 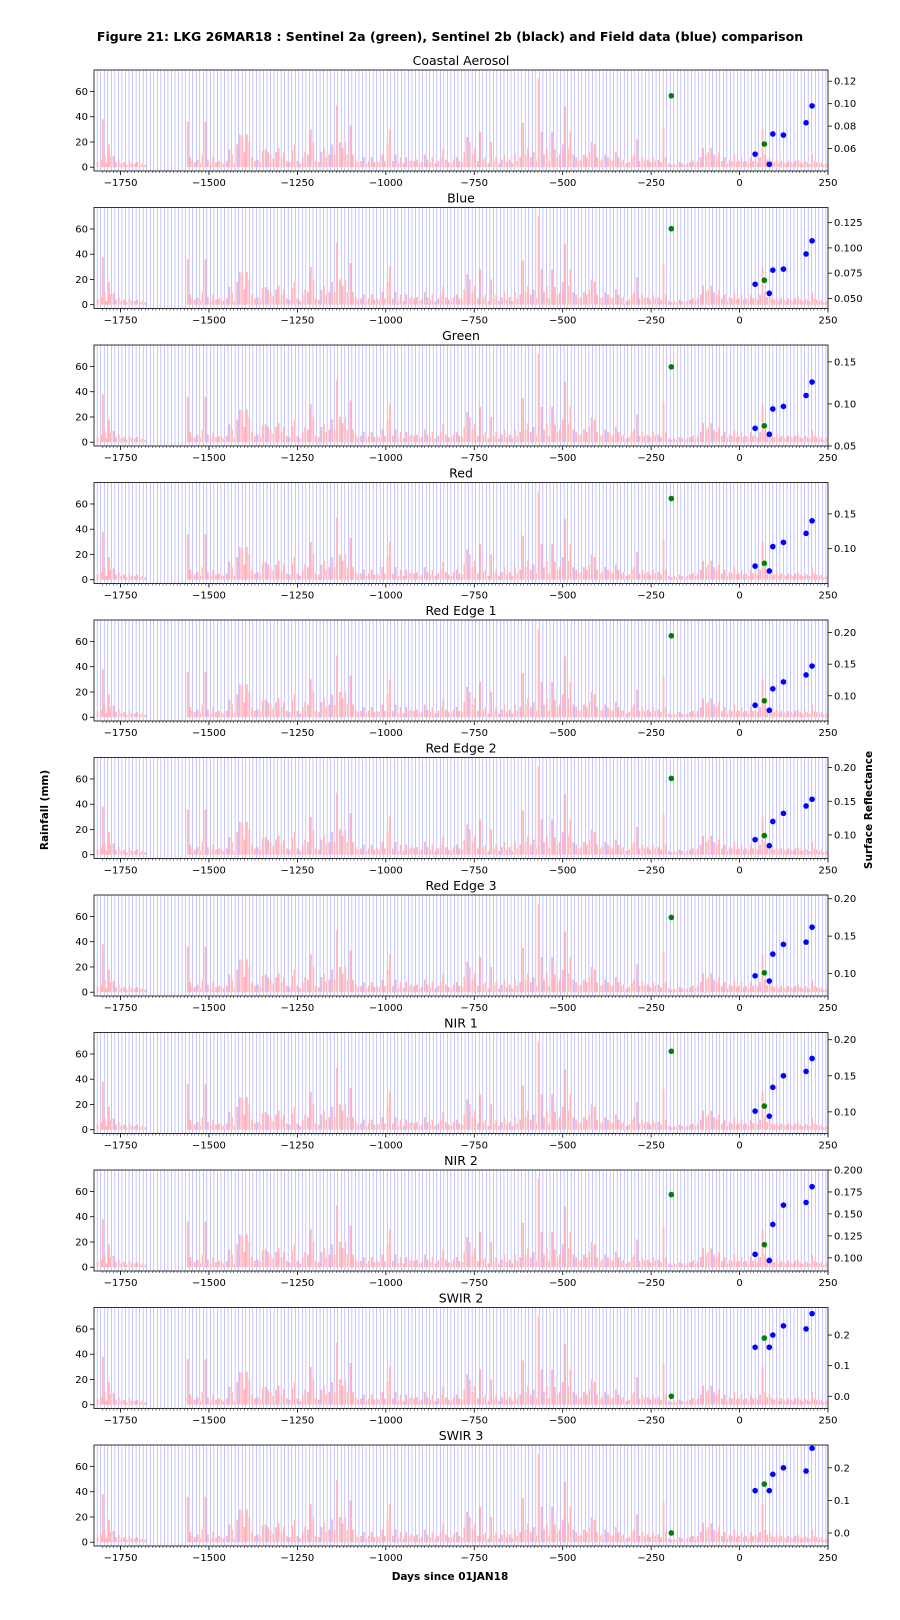 I want to click on reflectance-tick-label: 0.08, so click(x=845, y=127).